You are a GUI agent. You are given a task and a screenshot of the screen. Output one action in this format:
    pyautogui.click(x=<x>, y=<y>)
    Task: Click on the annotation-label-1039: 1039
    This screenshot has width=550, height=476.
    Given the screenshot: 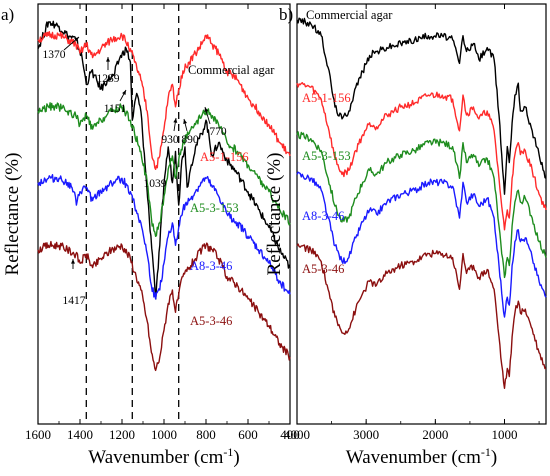 What is the action you would take?
    pyautogui.click(x=155, y=184)
    